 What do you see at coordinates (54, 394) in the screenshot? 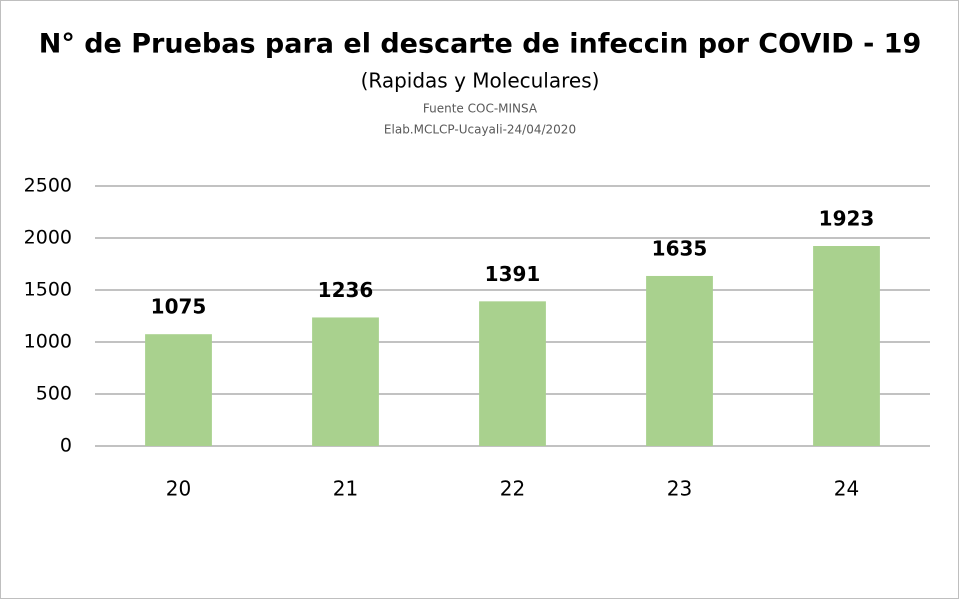
I see `y-tick-label: 500` at bounding box center [54, 394].